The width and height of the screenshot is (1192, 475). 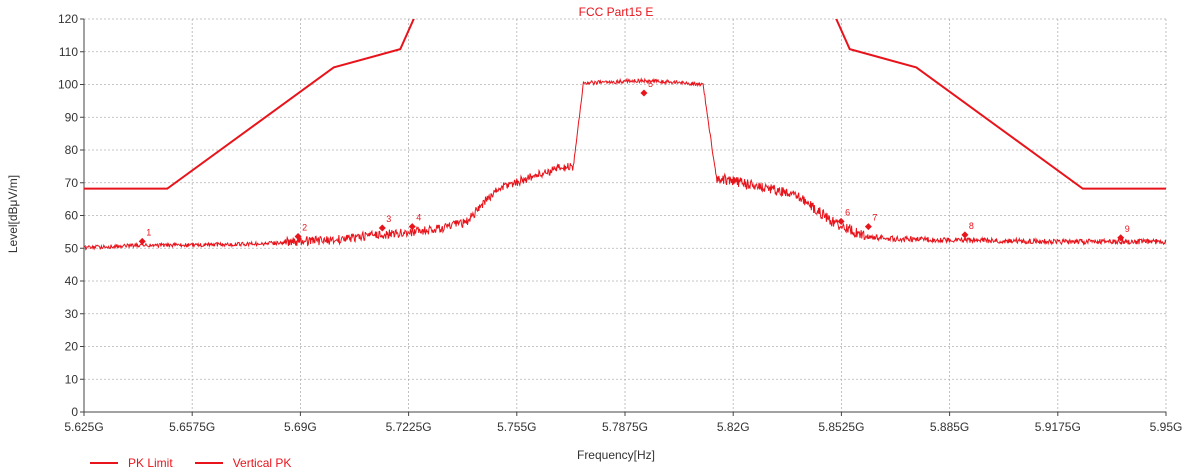 I want to click on legend-item-pk-limit: PK Limit, so click(x=131, y=463).